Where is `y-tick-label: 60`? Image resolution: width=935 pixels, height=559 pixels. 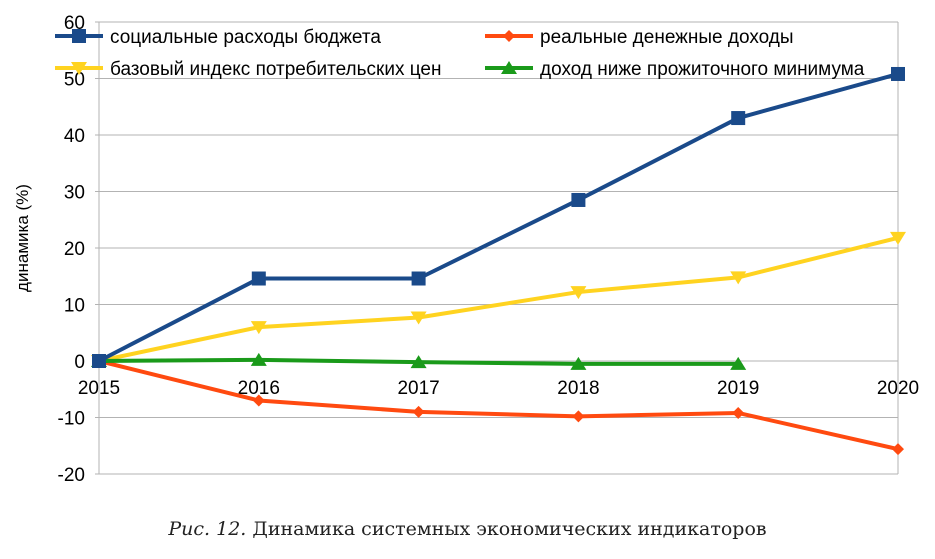 y-tick-label: 60 is located at coordinates (74, 23).